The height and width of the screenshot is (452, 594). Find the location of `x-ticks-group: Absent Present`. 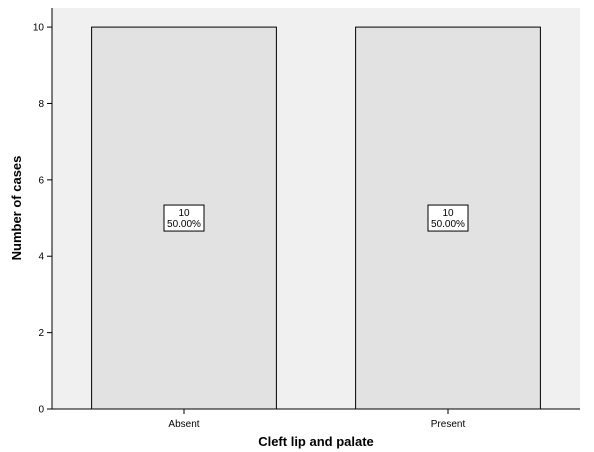

x-ticks-group: Absent Present is located at coordinates (316, 419).